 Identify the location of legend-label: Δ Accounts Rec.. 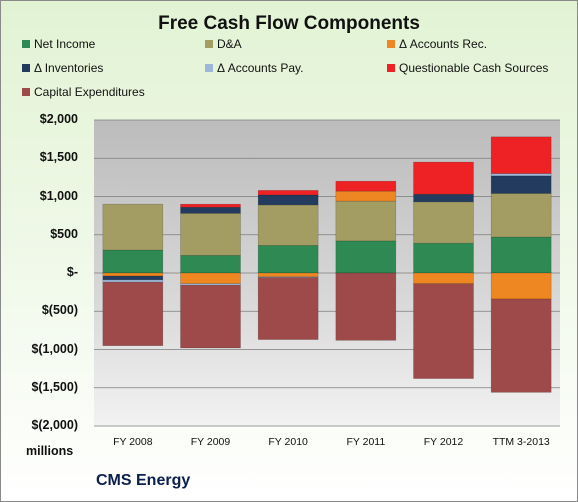
(443, 44).